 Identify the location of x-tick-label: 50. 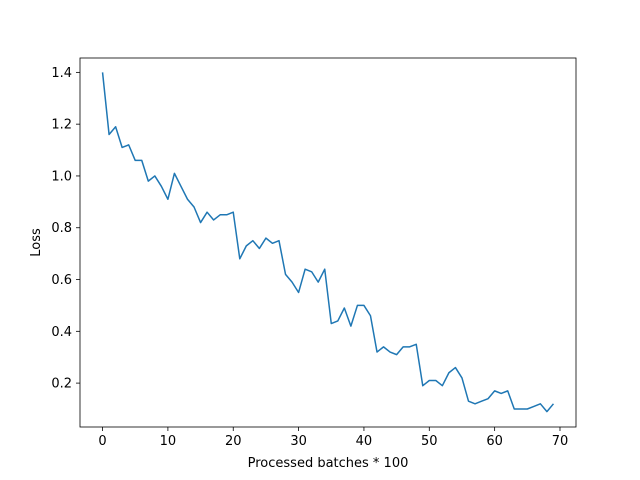
(429, 441).